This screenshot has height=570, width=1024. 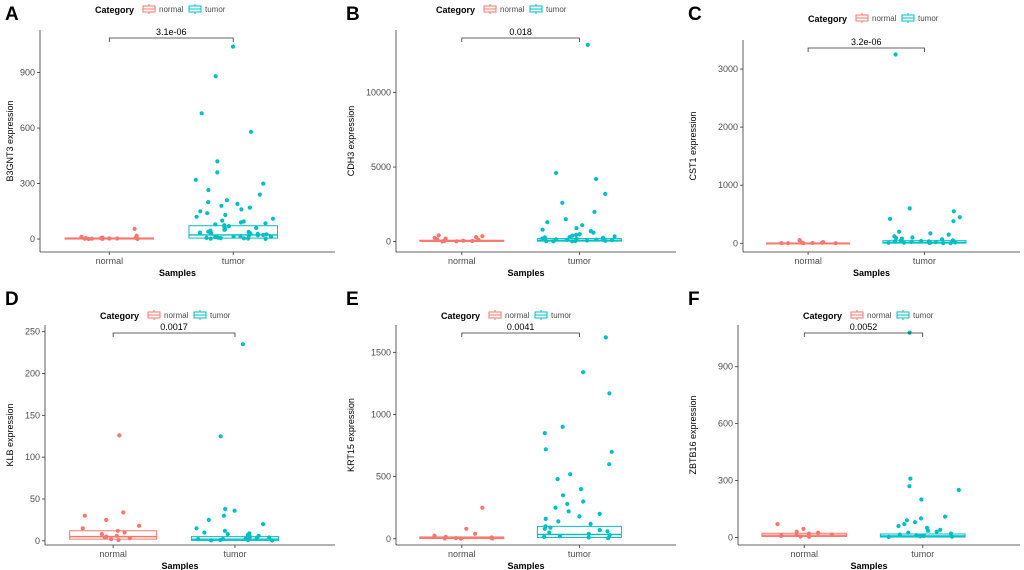 I want to click on p-value-label: 0.0052, so click(x=864, y=327).